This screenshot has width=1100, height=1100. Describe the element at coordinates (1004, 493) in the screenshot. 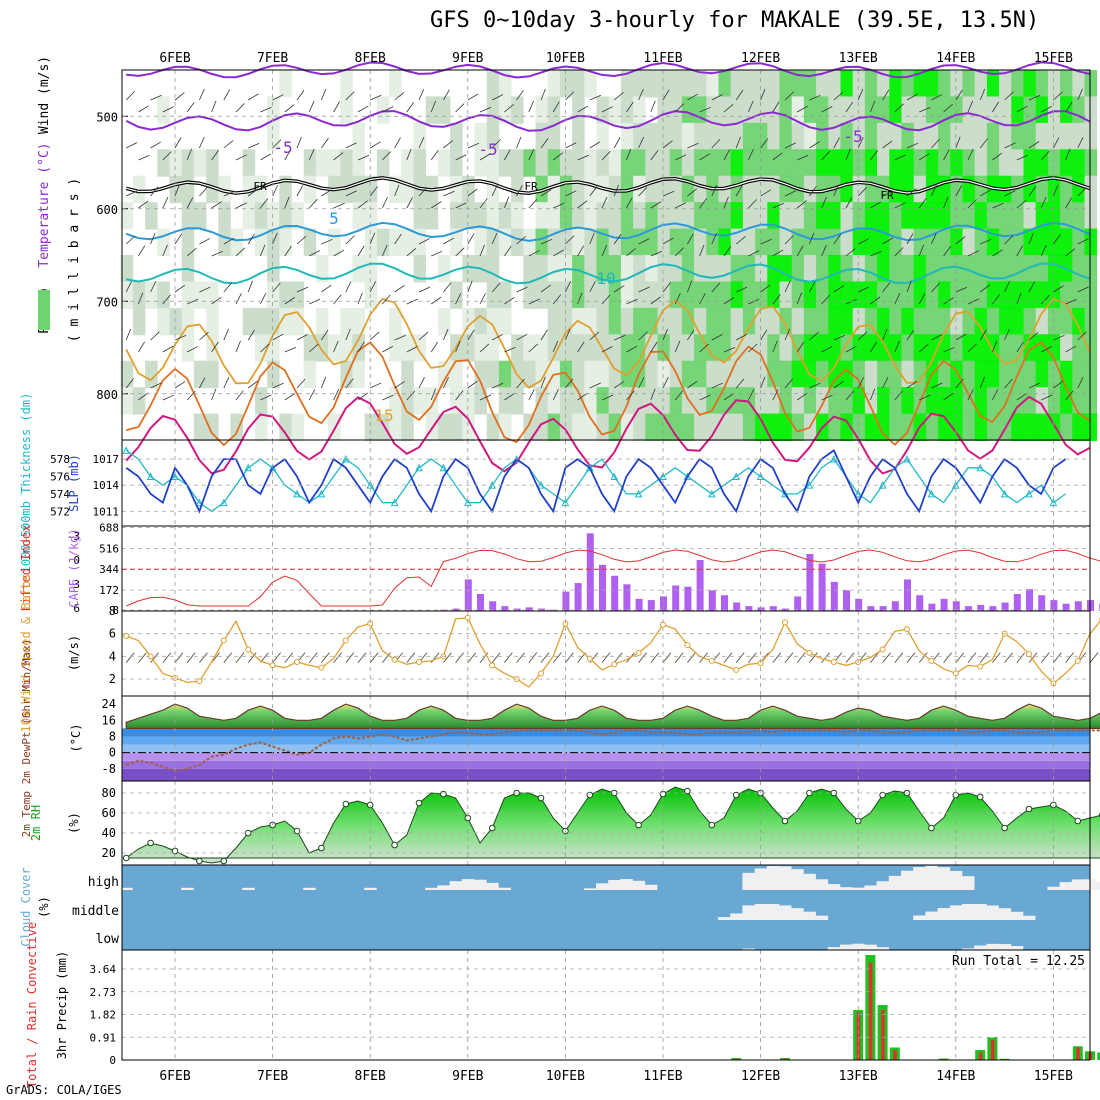

I see `thickness-point` at that location.